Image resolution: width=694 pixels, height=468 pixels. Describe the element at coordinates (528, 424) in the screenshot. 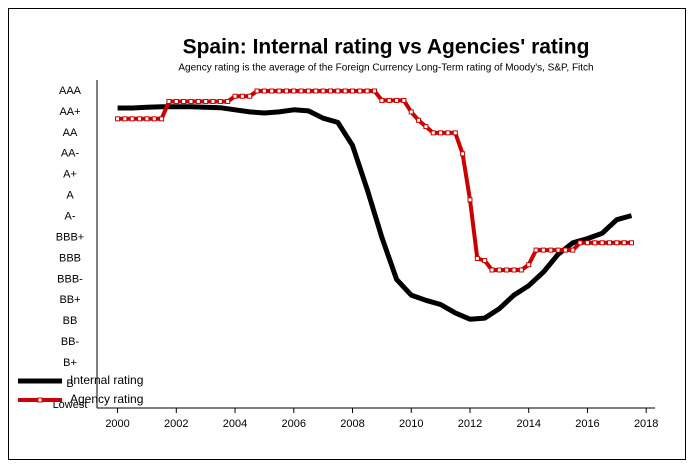

I see `x-tick-label: 2014` at that location.